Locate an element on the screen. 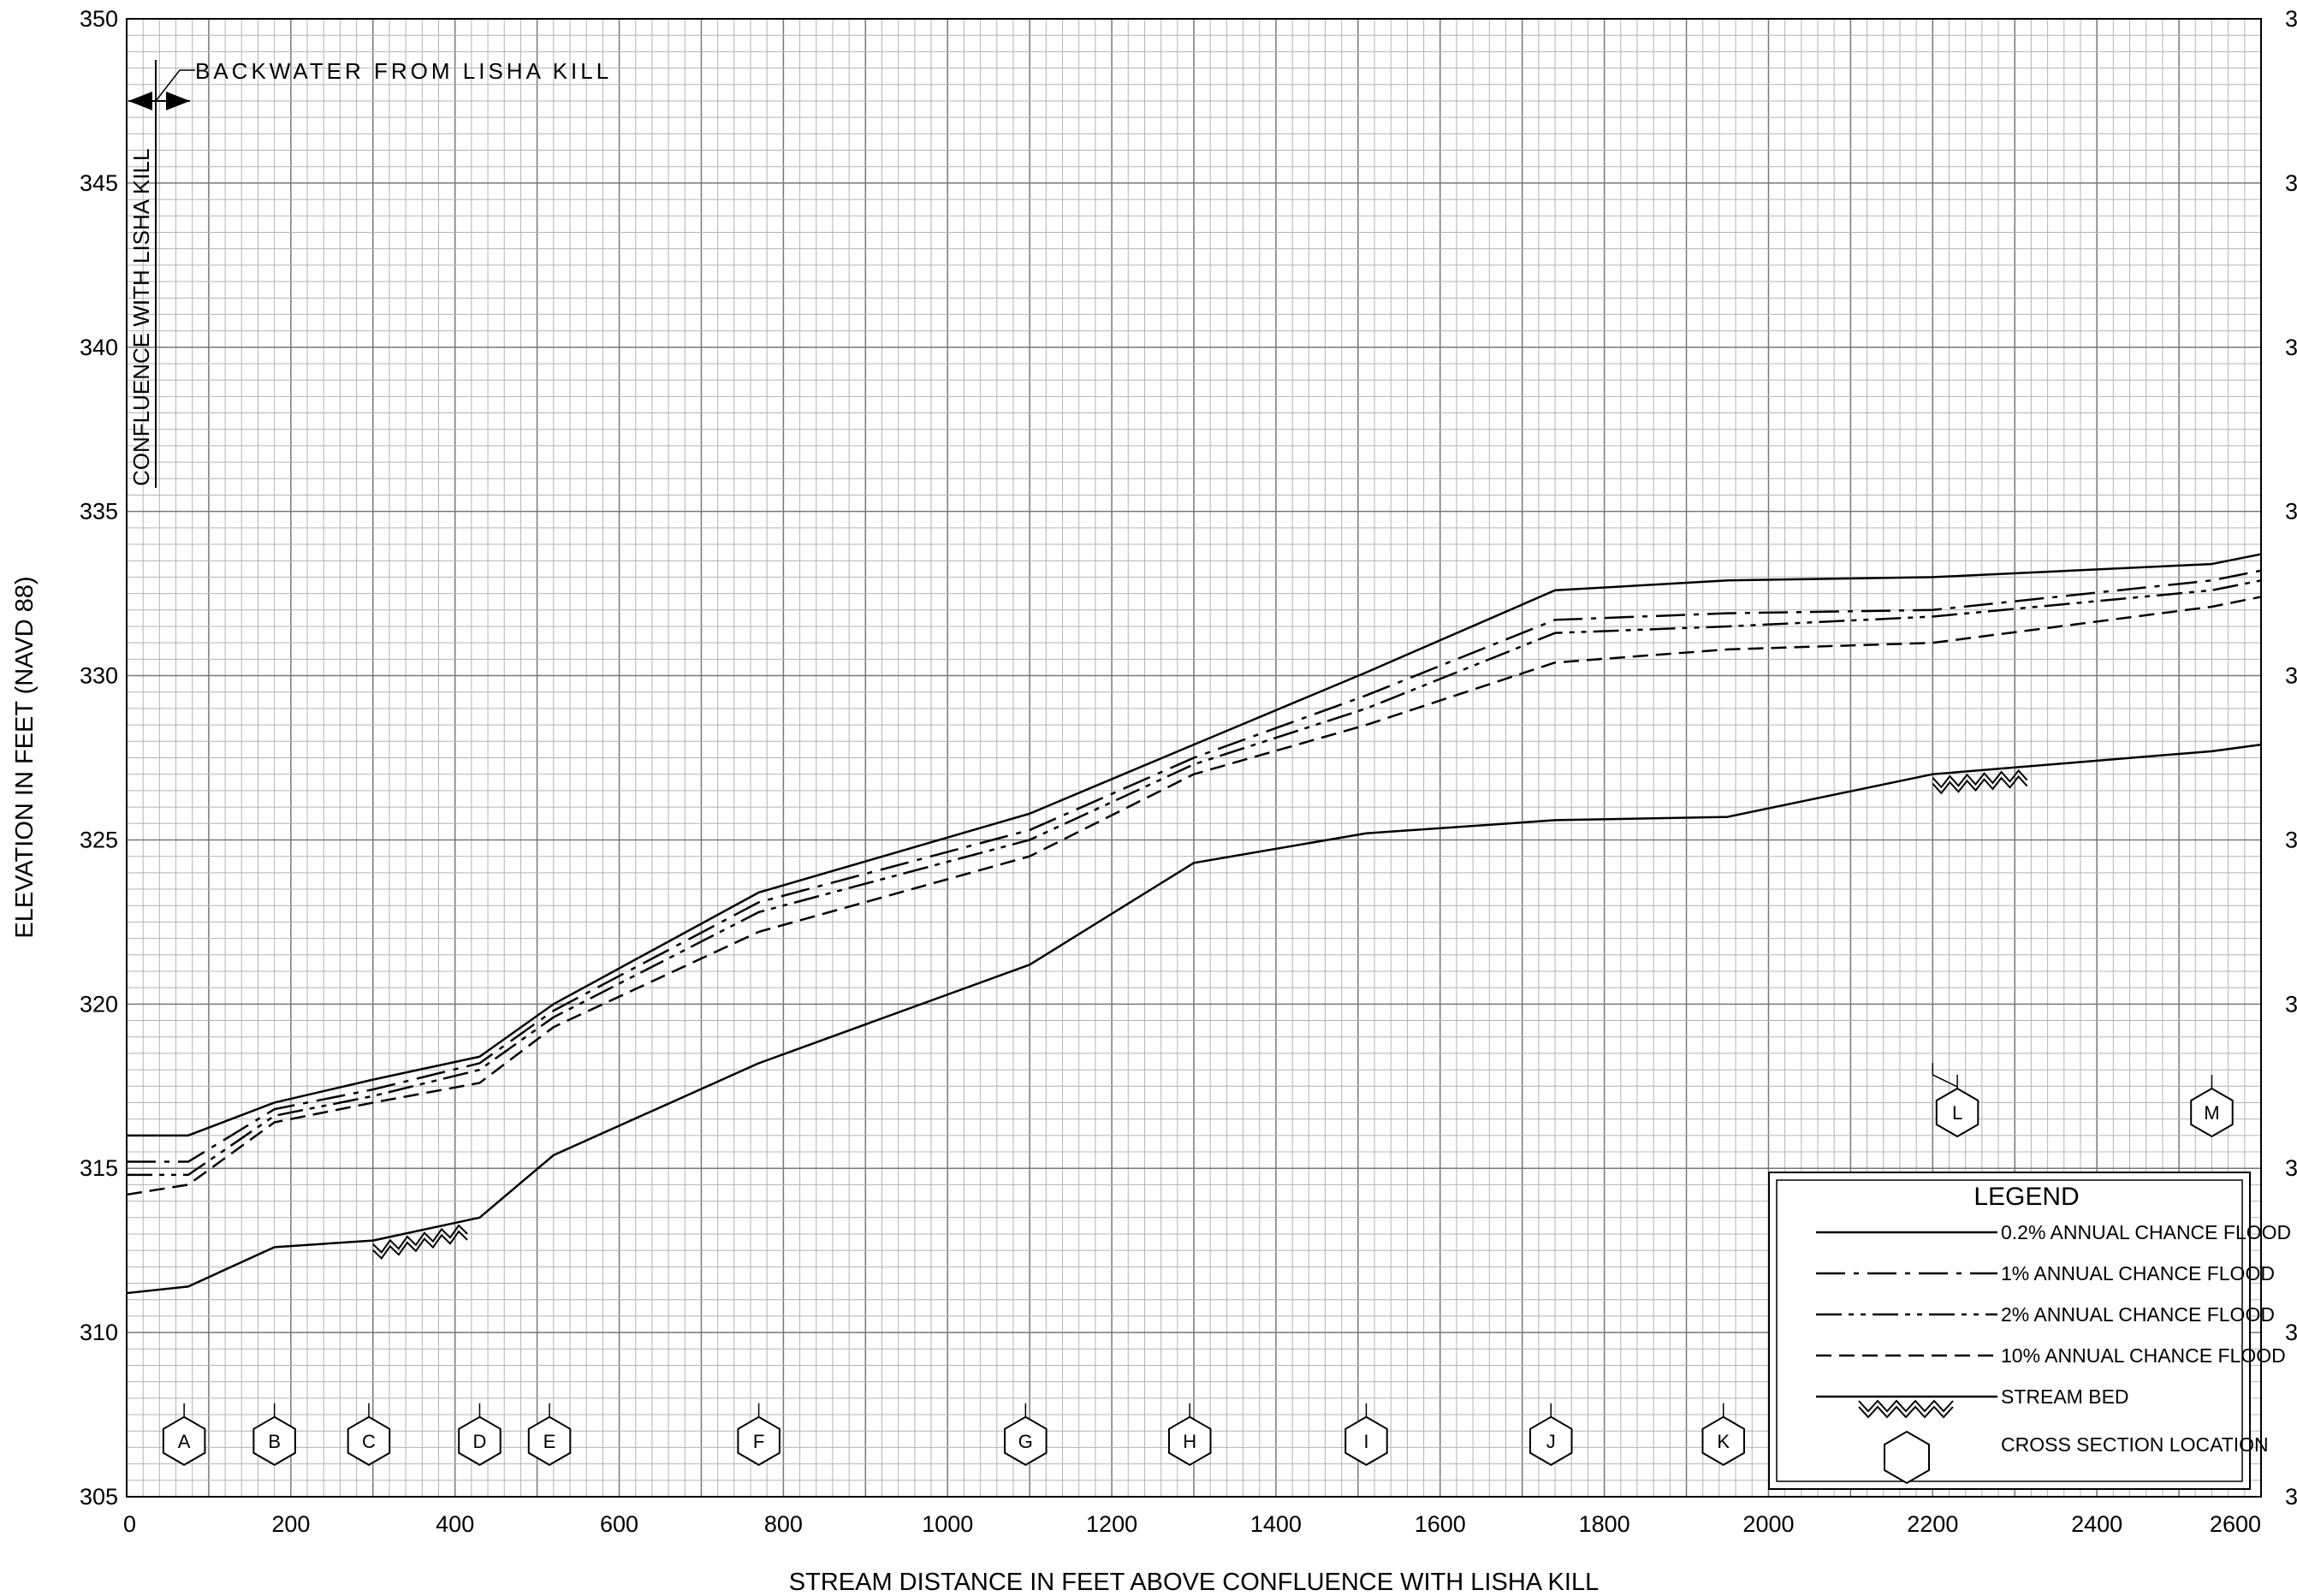 The image size is (2297, 1596). x-tick-label: 2200 is located at coordinates (1932, 1524).